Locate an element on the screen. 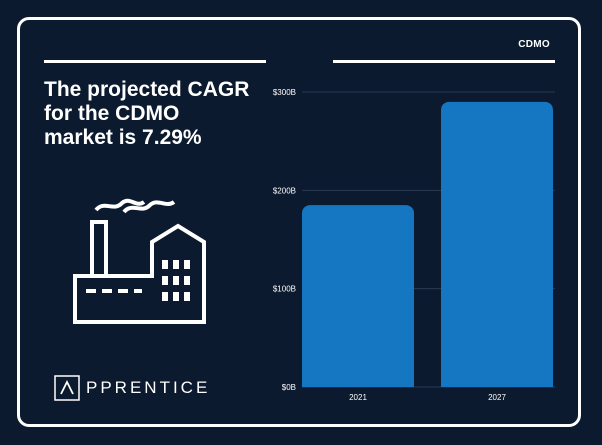  y-tick-label: $300B is located at coordinates (284, 92).